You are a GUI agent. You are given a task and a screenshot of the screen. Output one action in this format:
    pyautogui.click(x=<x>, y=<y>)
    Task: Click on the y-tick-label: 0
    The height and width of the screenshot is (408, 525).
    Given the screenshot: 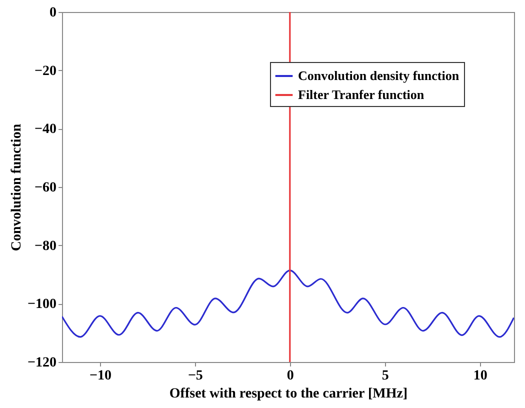 What is the action you would take?
    pyautogui.click(x=53, y=13)
    